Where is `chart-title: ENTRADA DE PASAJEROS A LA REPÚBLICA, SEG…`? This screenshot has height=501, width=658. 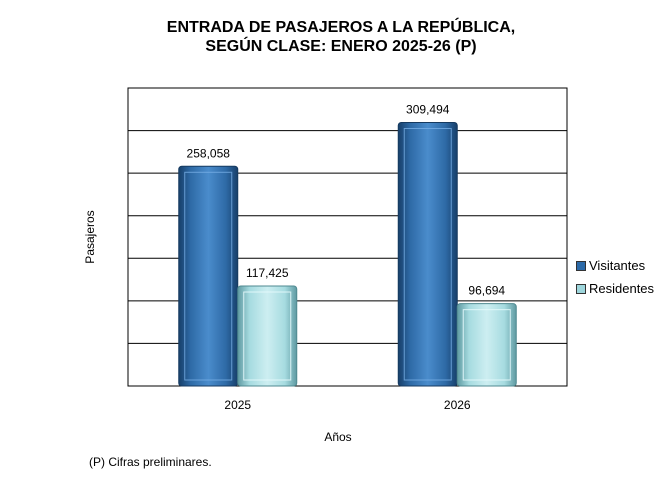
chart-title: ENTRADA DE PASAJEROS A LA REPÚBLICA, SEG… is located at coordinates (329, 37).